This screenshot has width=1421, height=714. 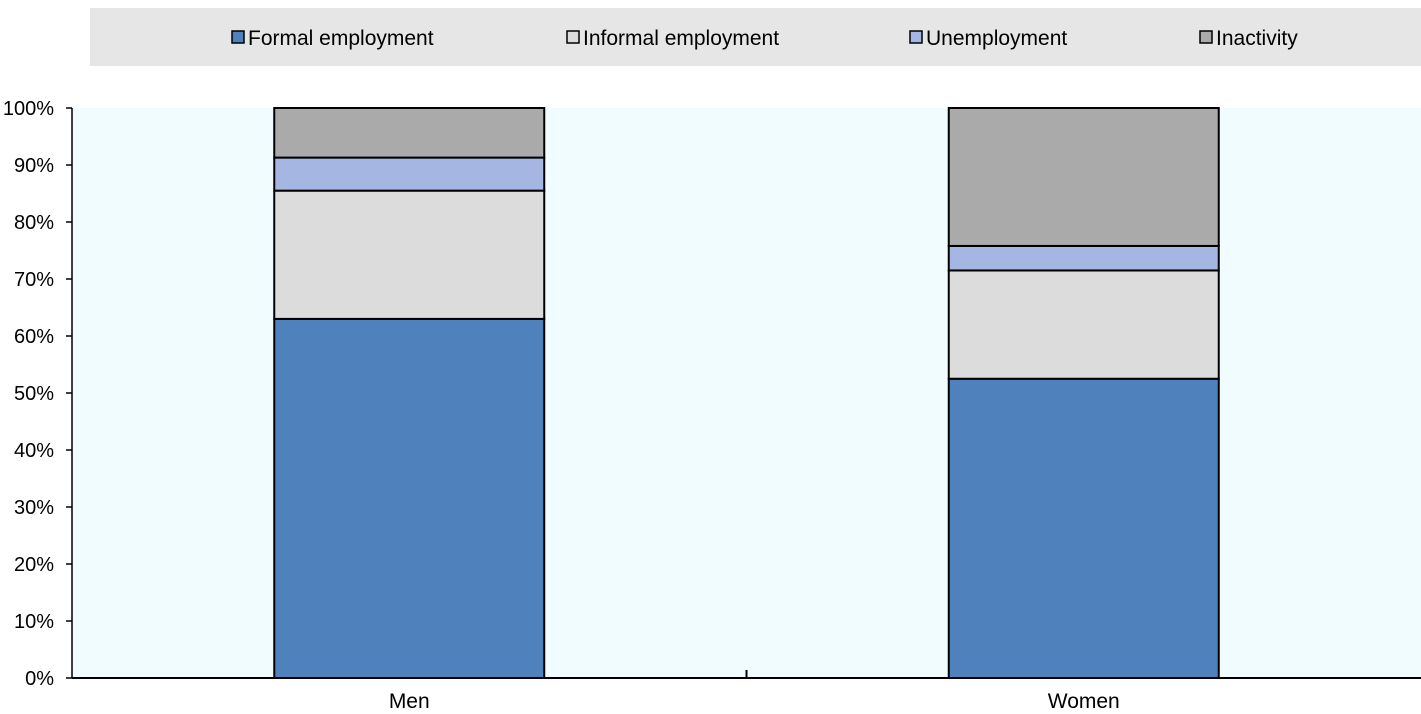 I want to click on y-tick-label: 100%, so click(x=28, y=109).